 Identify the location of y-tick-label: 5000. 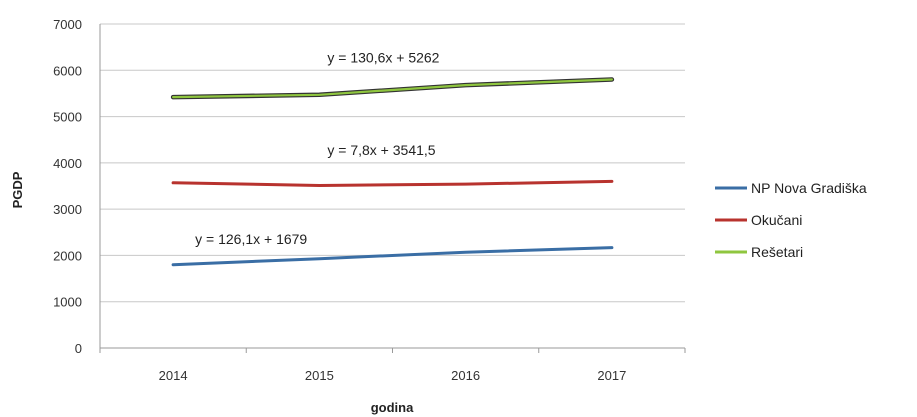
(67, 117).